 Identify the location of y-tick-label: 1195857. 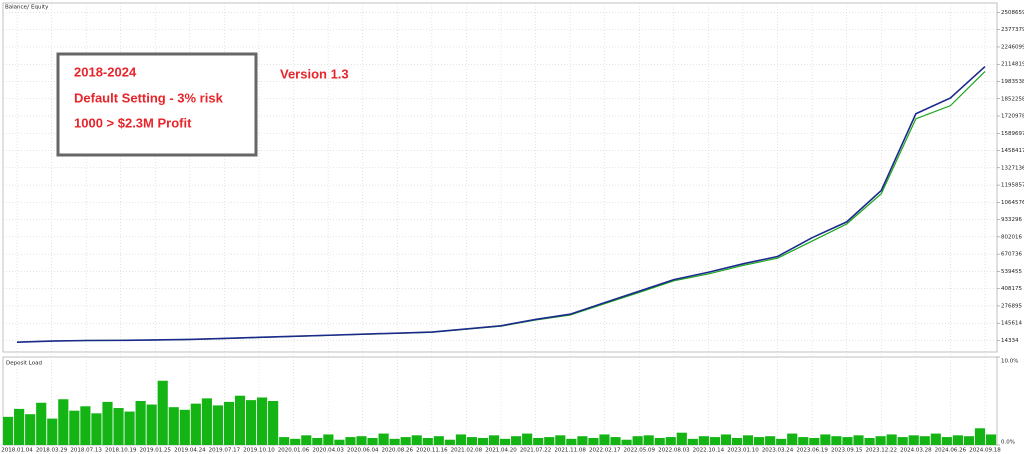
(1012, 186).